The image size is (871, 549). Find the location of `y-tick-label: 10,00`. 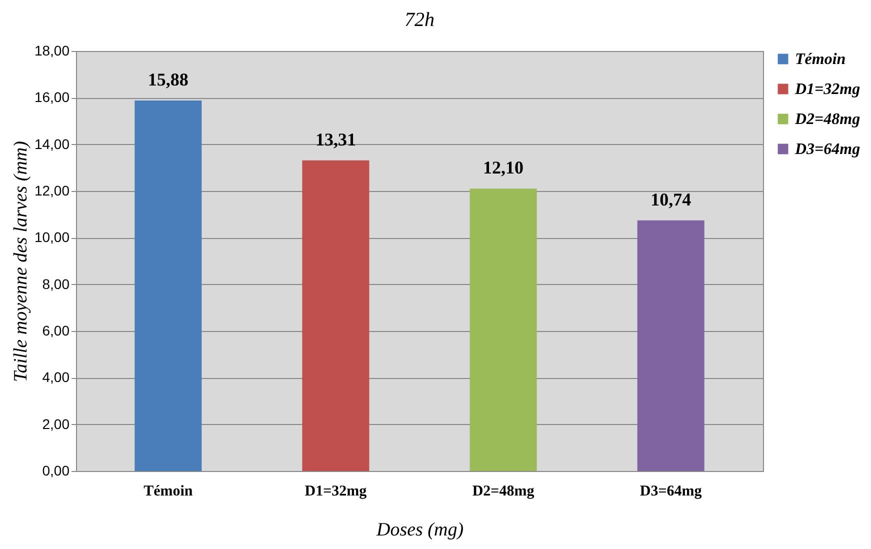

y-tick-label: 10,00 is located at coordinates (52, 237).